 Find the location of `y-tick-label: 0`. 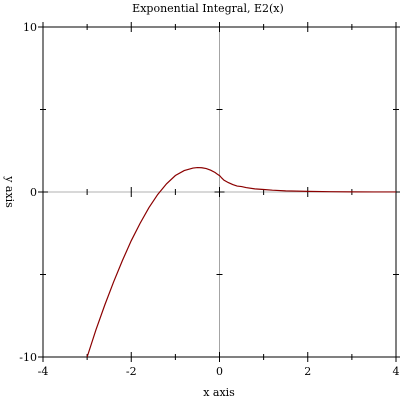

y-tick-label: 0 is located at coordinates (33, 192).